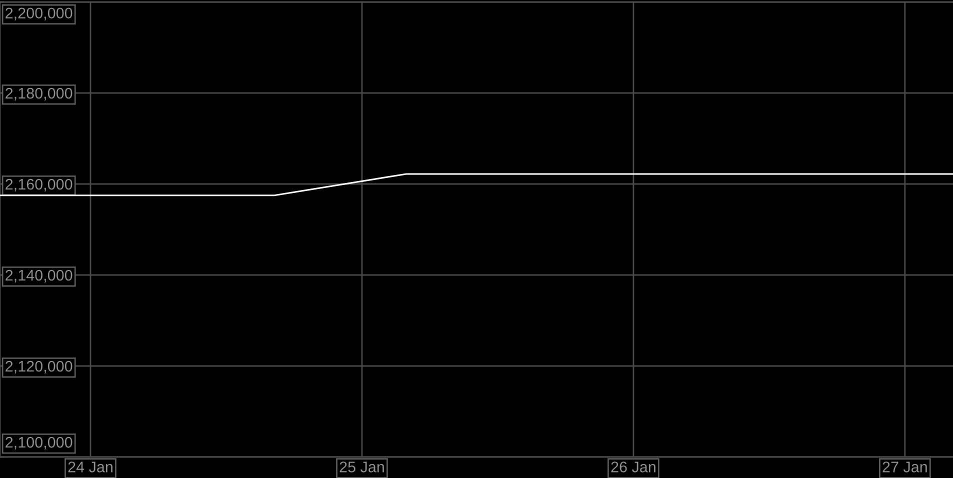  Describe the element at coordinates (633, 467) in the screenshot. I see `x-tick-label: 26 Jan` at that location.